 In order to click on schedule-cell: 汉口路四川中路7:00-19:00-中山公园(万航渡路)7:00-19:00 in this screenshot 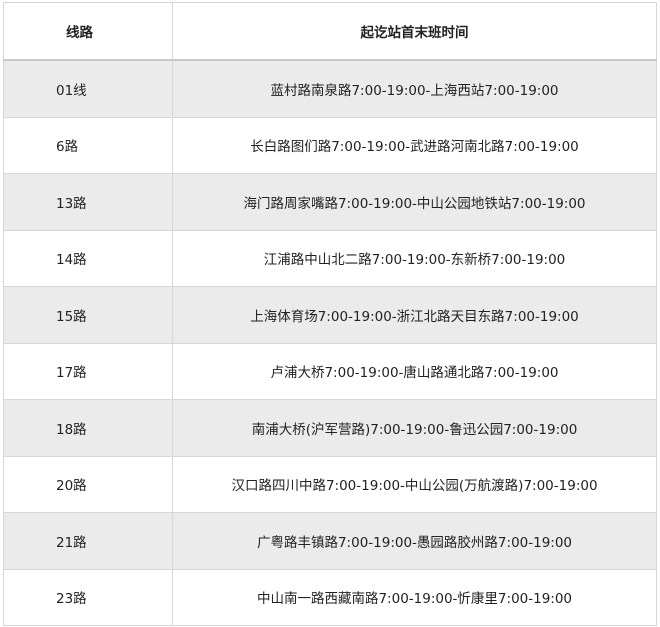, I will do `click(414, 484)`.